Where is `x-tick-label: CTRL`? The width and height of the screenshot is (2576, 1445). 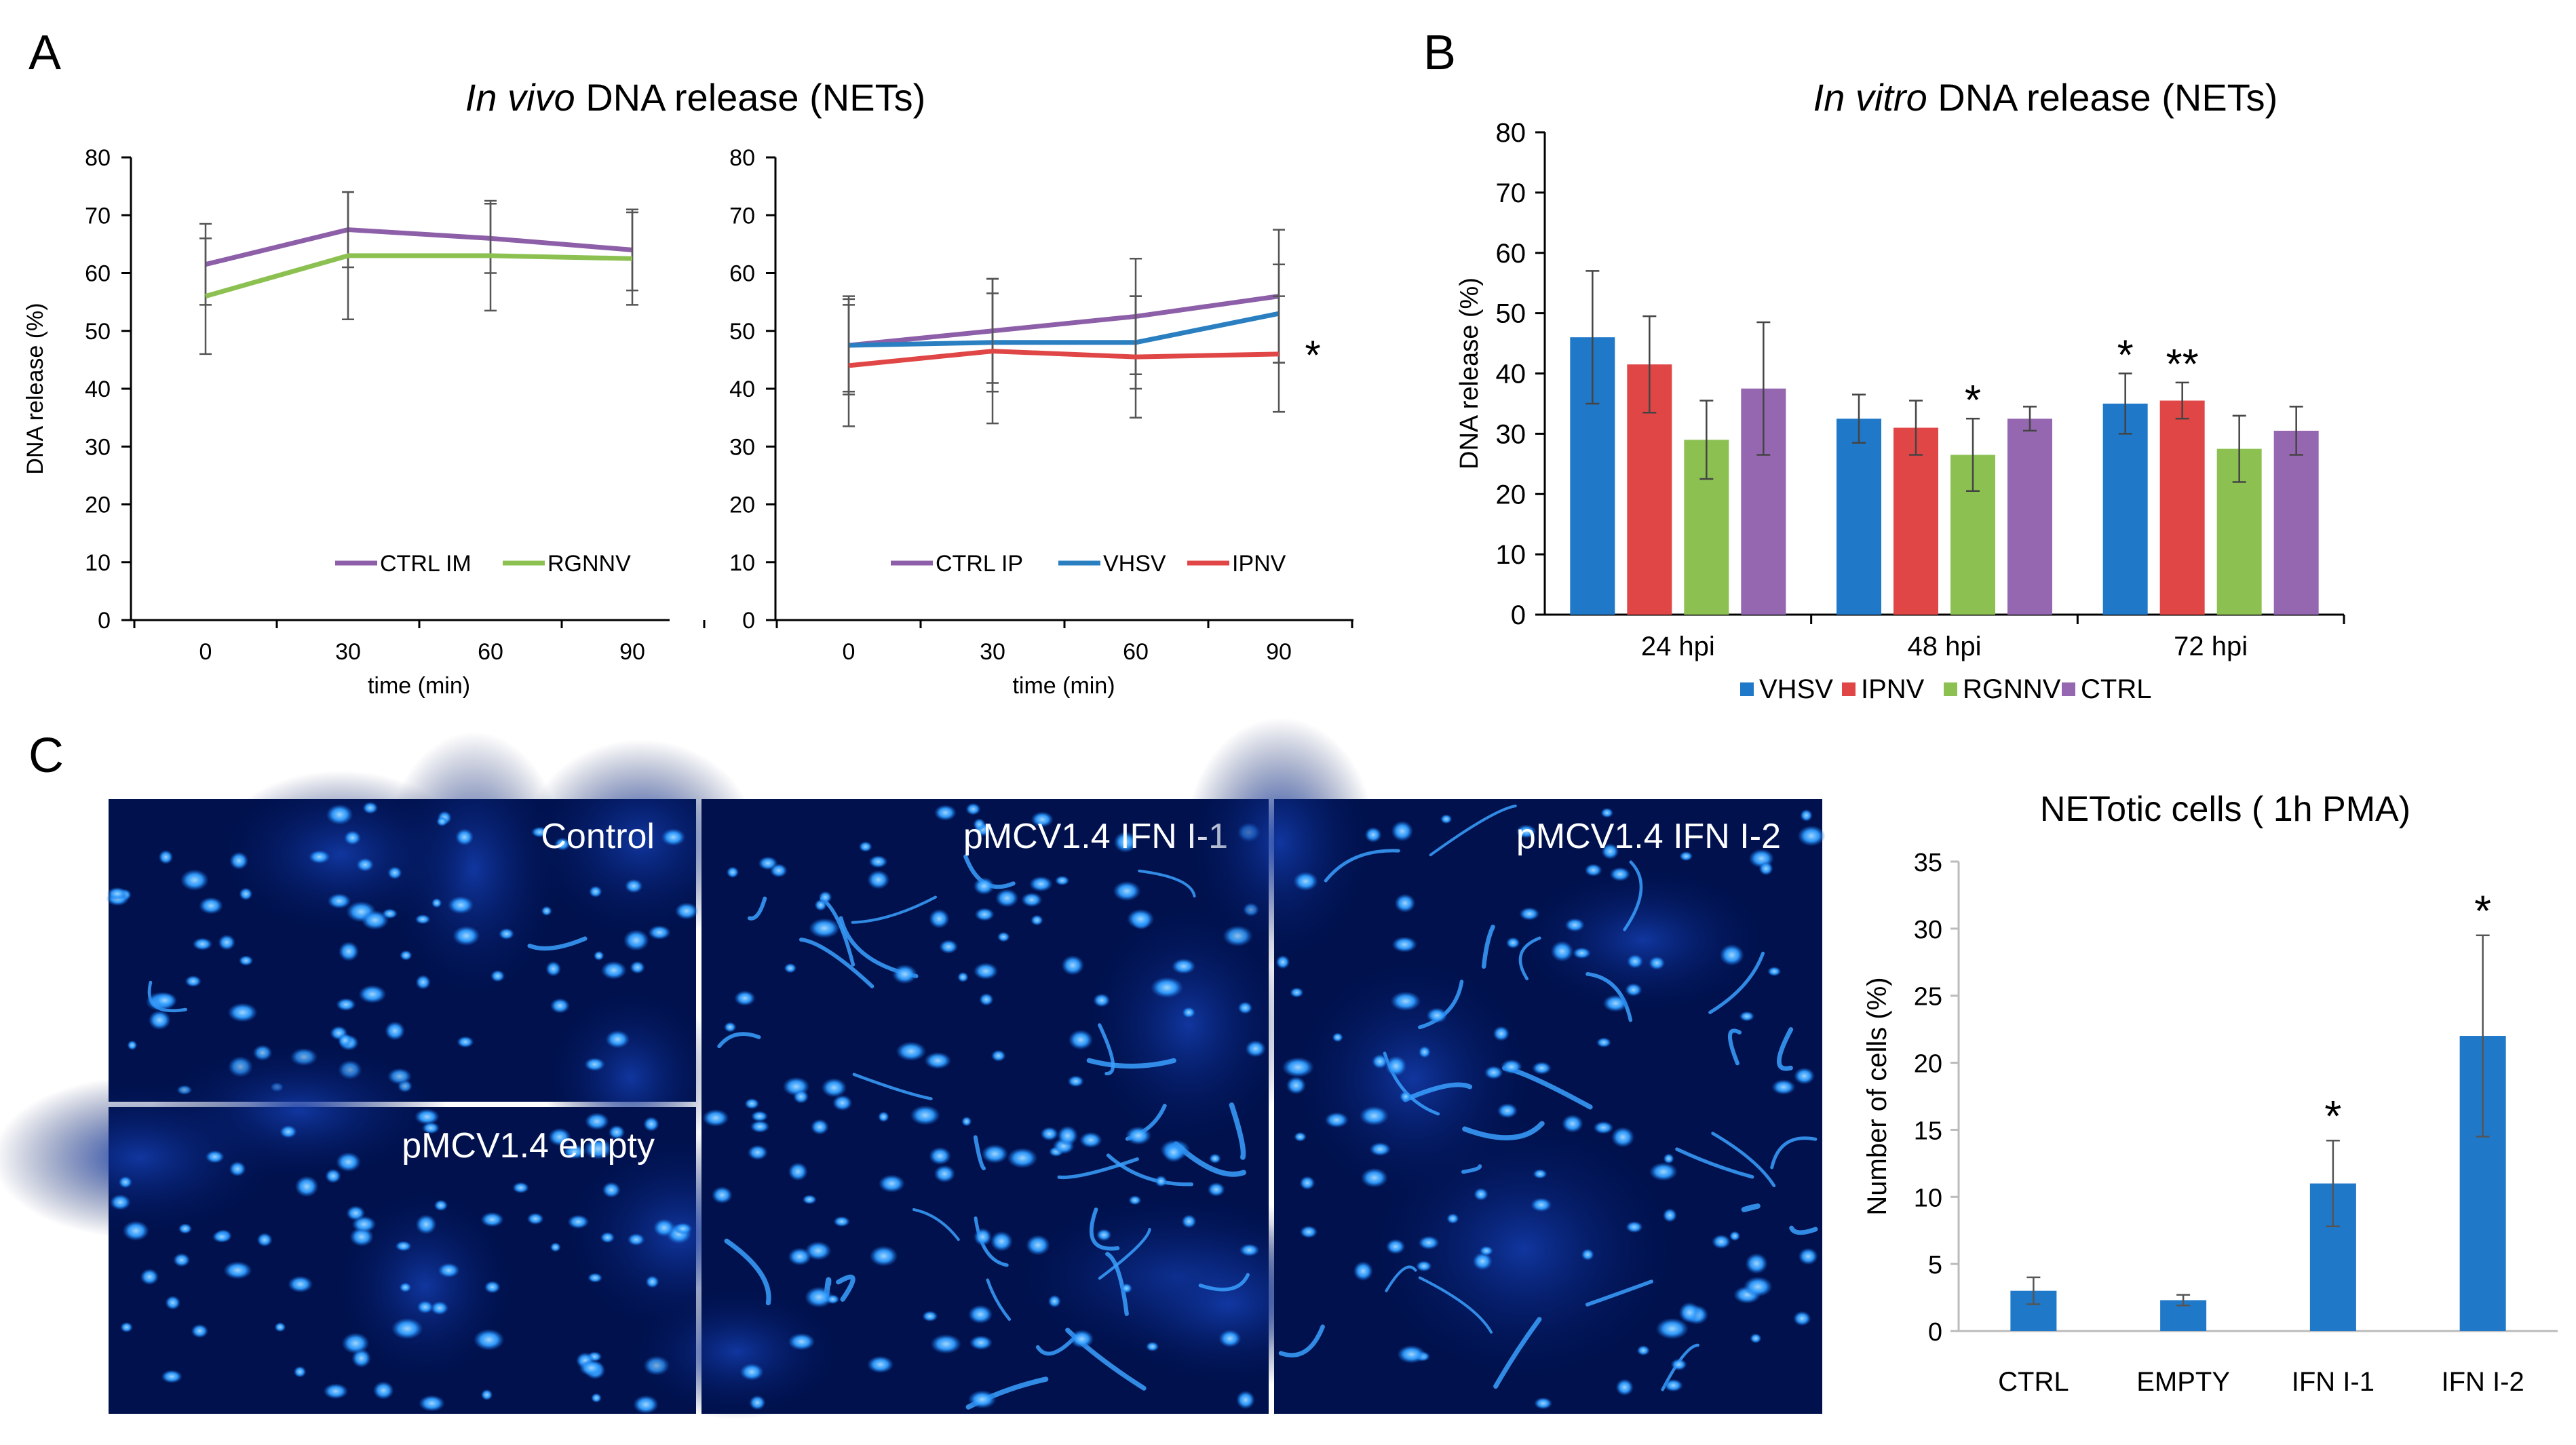 x-tick-label: CTRL is located at coordinates (2034, 1382).